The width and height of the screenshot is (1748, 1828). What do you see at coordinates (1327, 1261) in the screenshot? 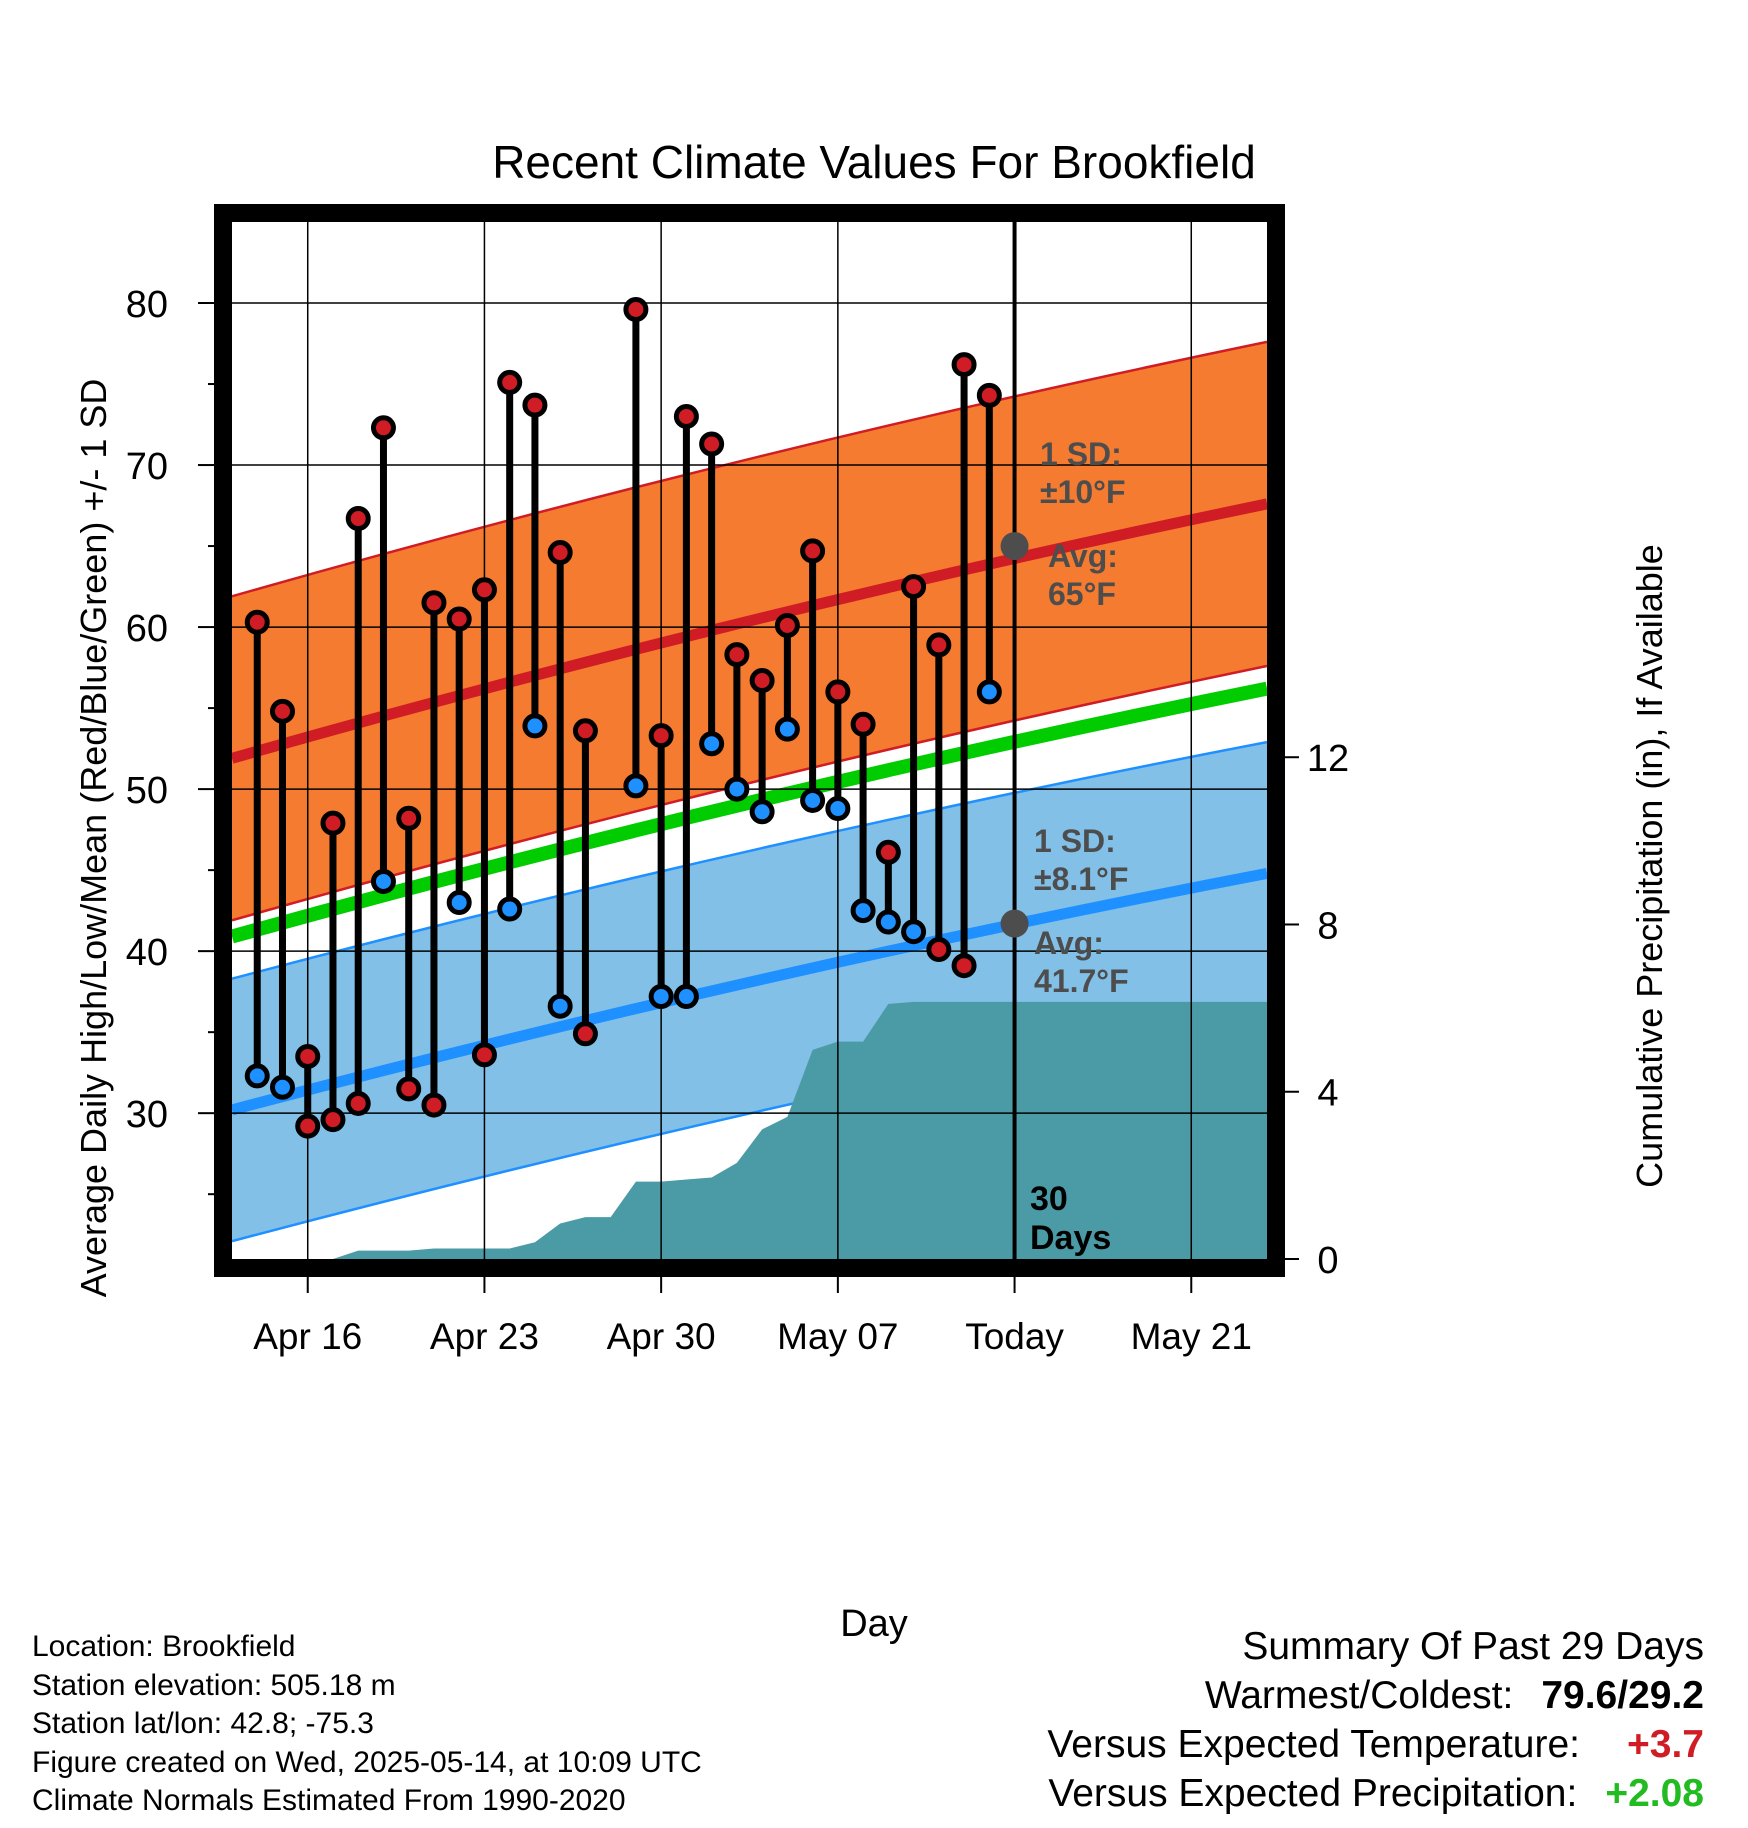
I see `y-right-tick-label: 0` at bounding box center [1327, 1261].